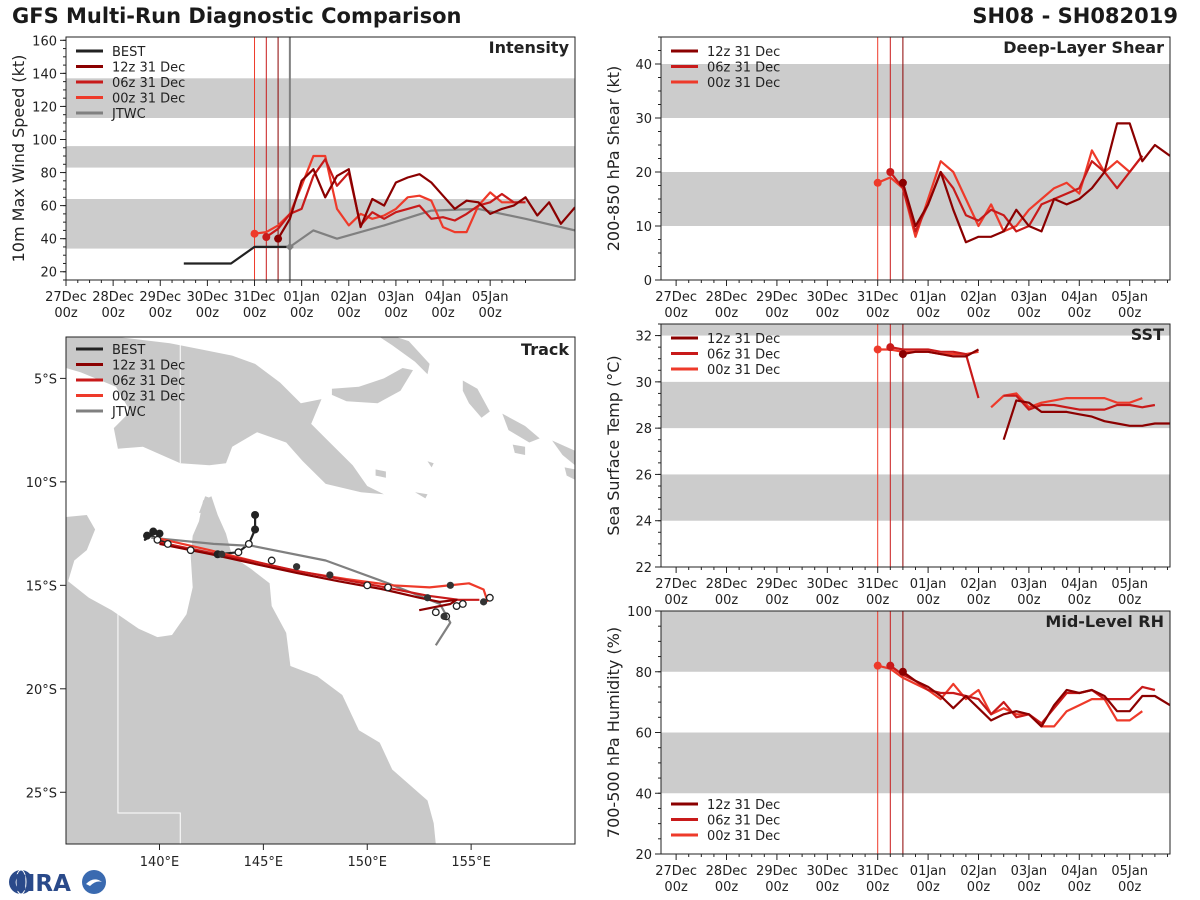 Image resolution: width=1200 pixels, height=900 pixels. I want to click on y-tick-label: 32, so click(643, 337).